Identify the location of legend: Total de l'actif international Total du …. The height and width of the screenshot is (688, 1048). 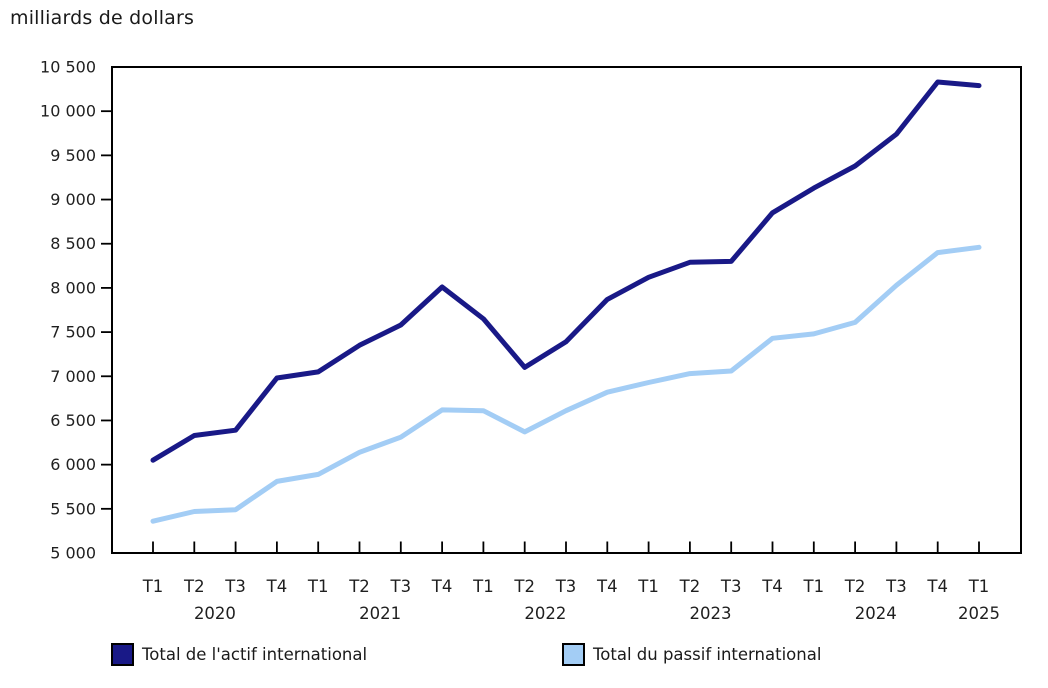
(524, 656).